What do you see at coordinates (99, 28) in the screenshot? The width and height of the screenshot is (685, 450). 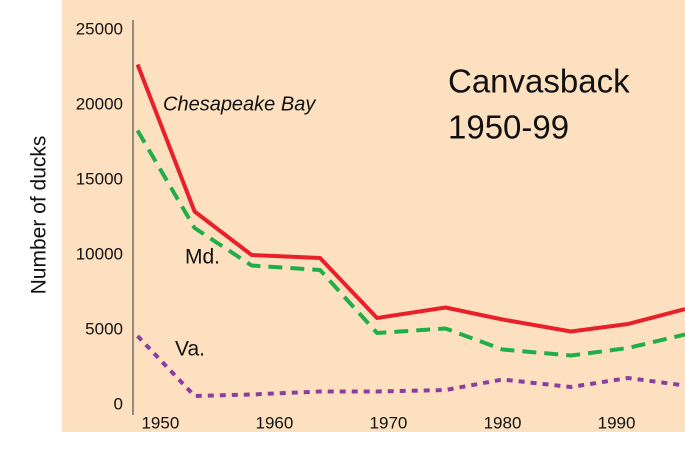 I see `y-tick-label: 25000` at bounding box center [99, 28].